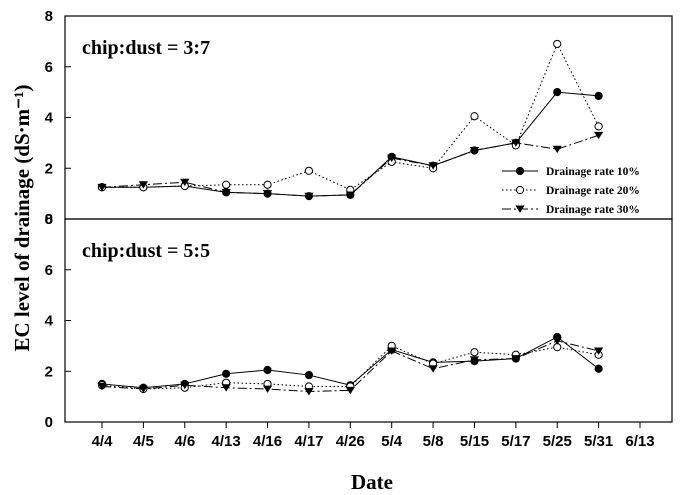 The width and height of the screenshot is (697, 495). I want to click on x-tick-label: 6/13, so click(639, 441).